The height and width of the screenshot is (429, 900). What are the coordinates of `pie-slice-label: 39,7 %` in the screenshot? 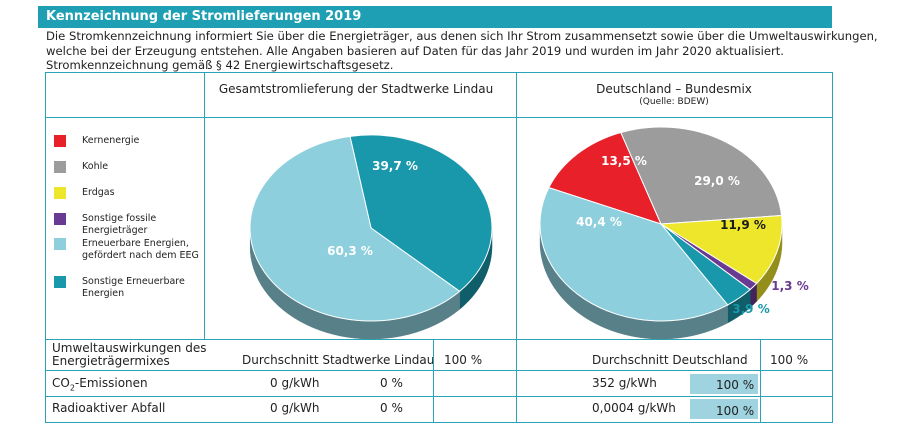 It's located at (395, 166).